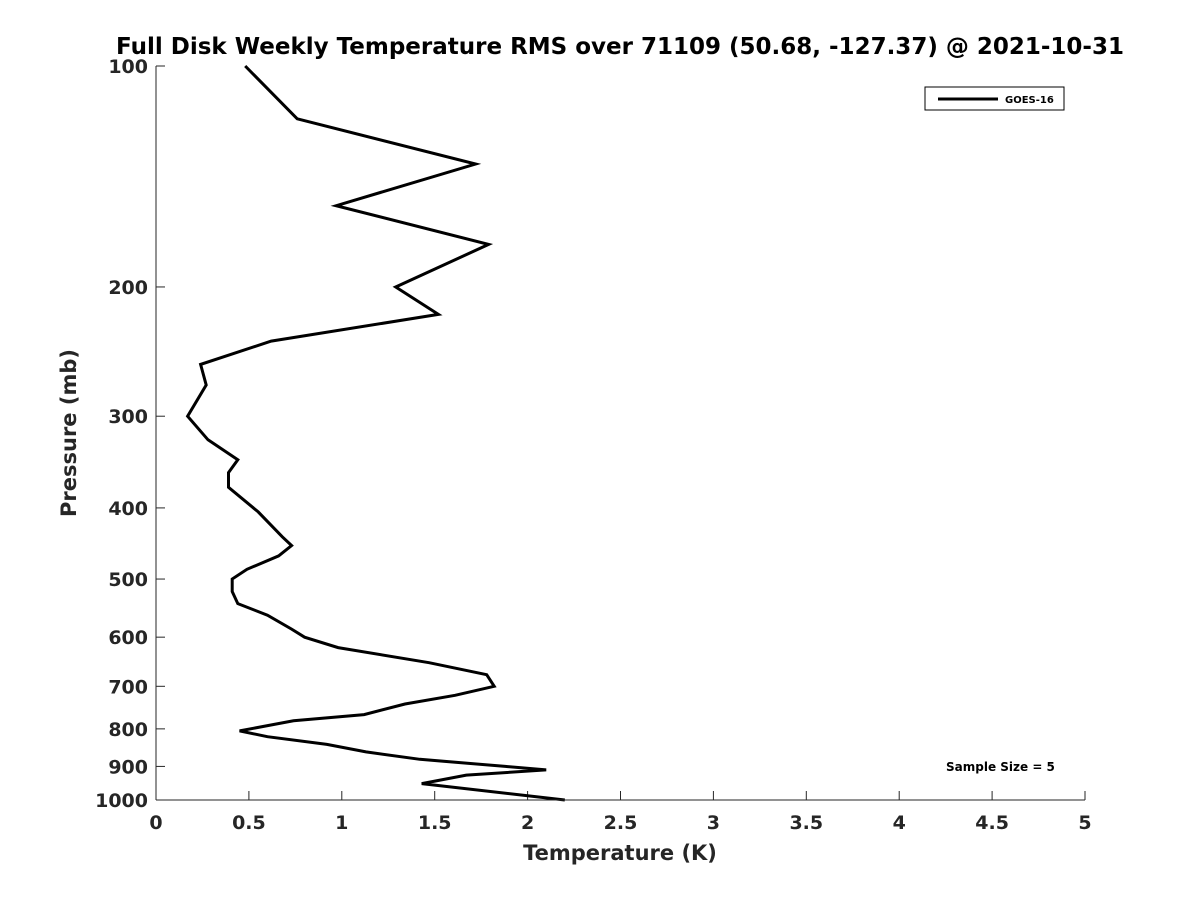 The height and width of the screenshot is (900, 1200). Describe the element at coordinates (155, 823) in the screenshot. I see `x-tick-label: 0` at that location.